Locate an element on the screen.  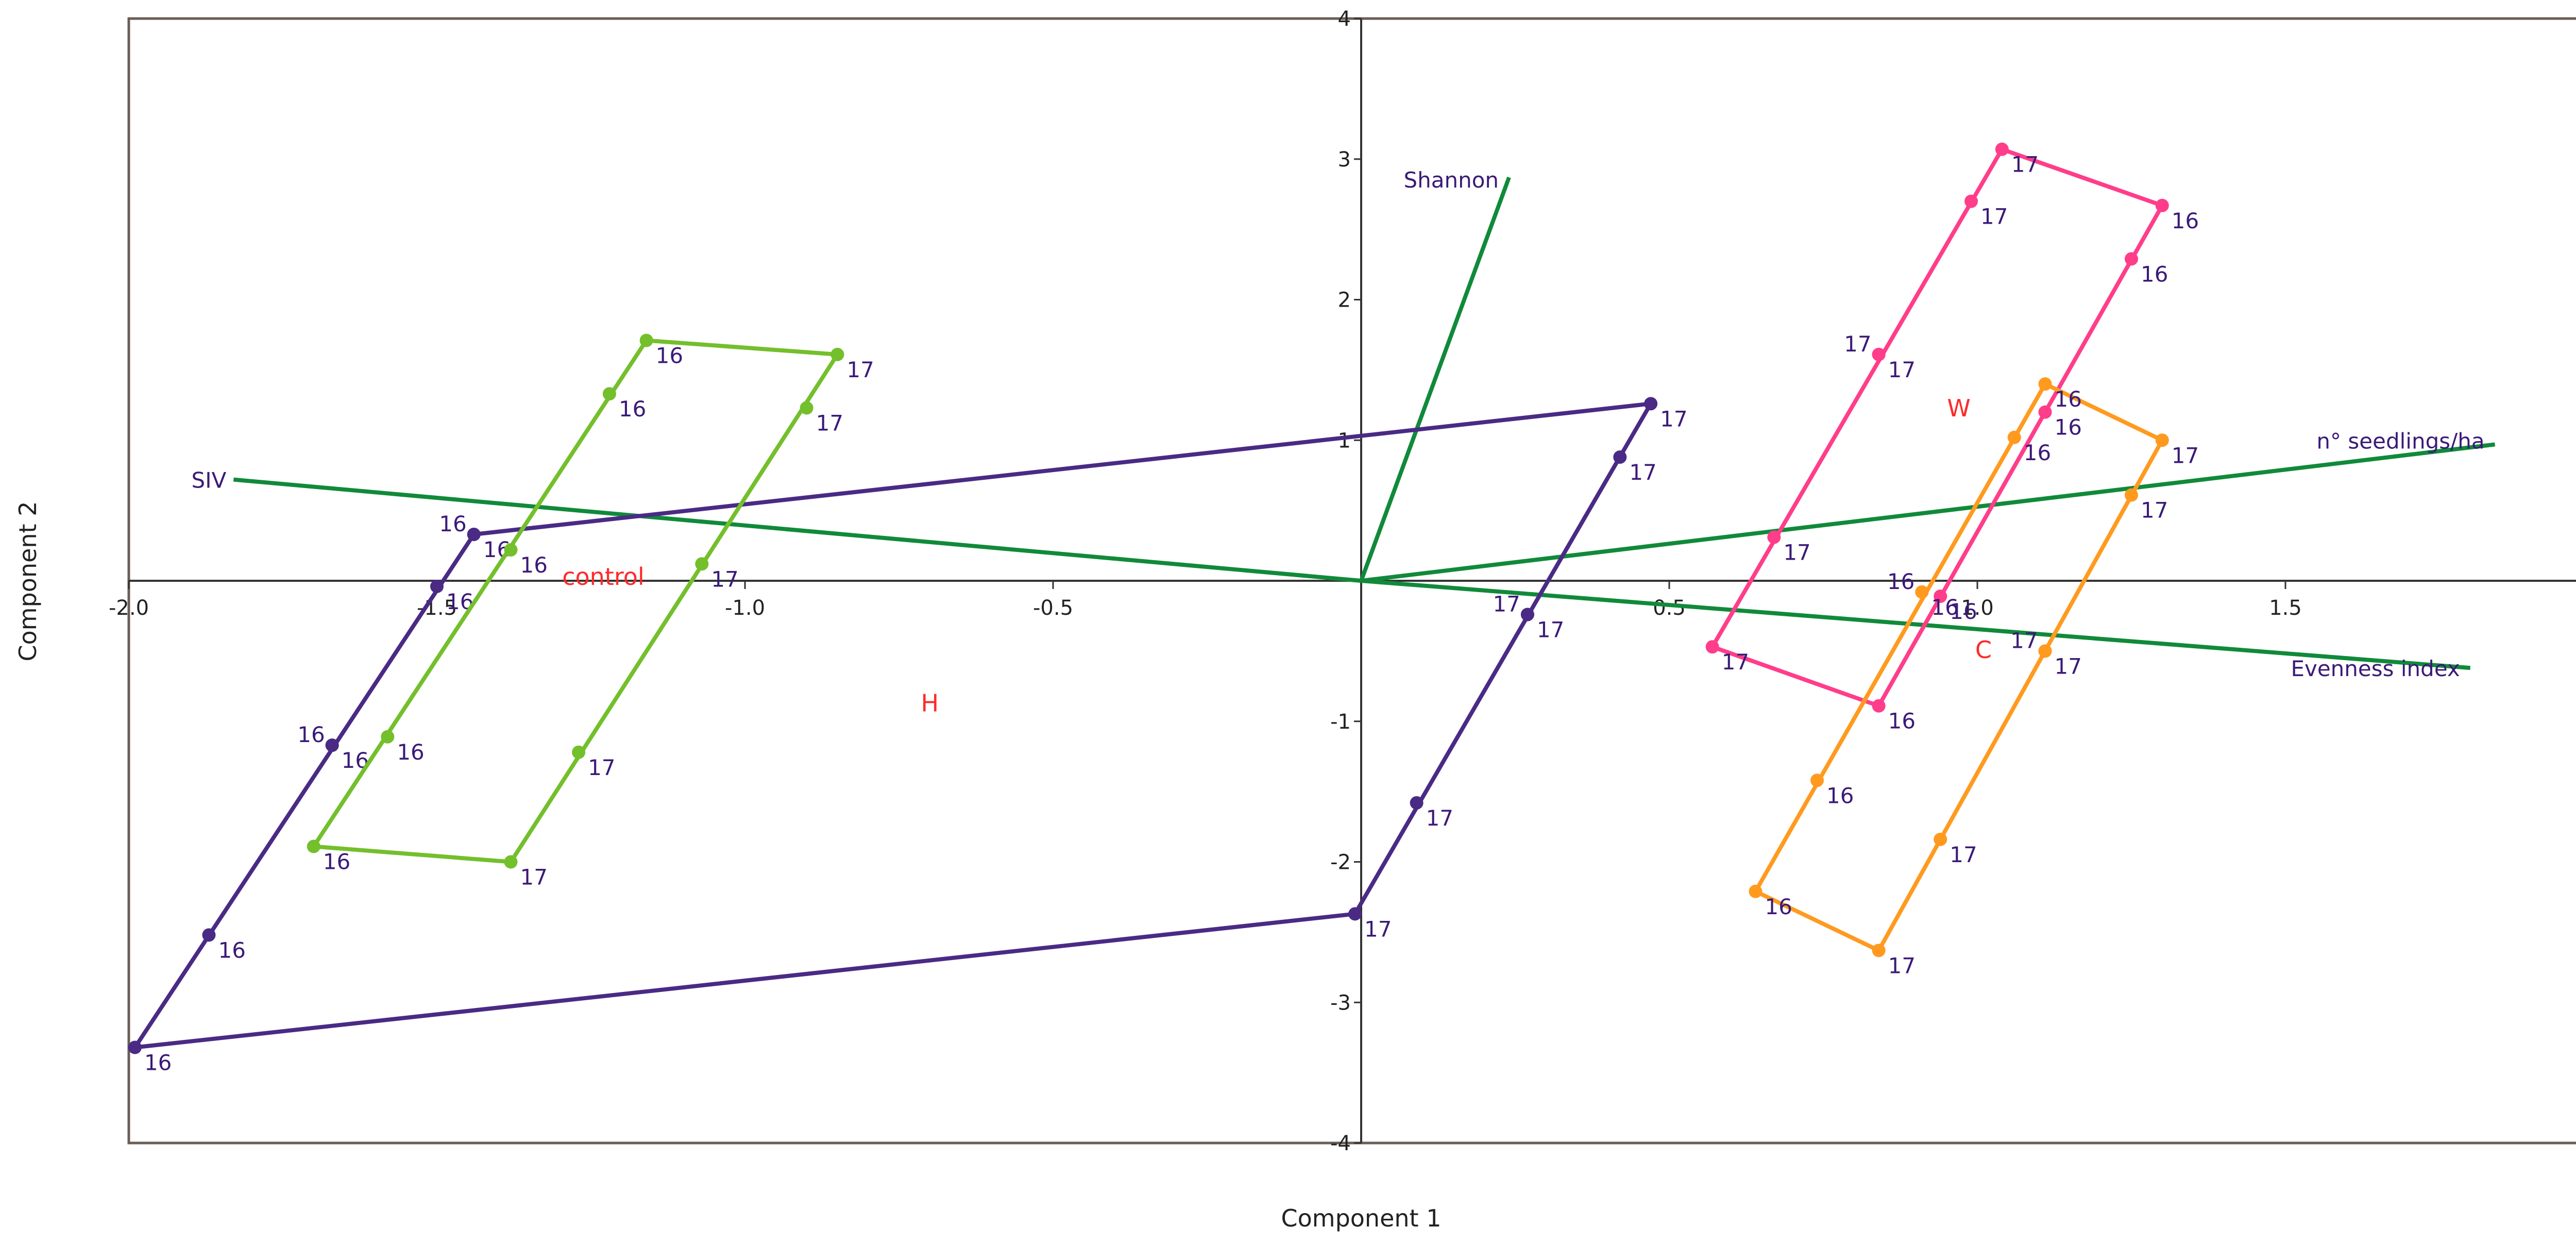
group-label: control is located at coordinates (603, 577).